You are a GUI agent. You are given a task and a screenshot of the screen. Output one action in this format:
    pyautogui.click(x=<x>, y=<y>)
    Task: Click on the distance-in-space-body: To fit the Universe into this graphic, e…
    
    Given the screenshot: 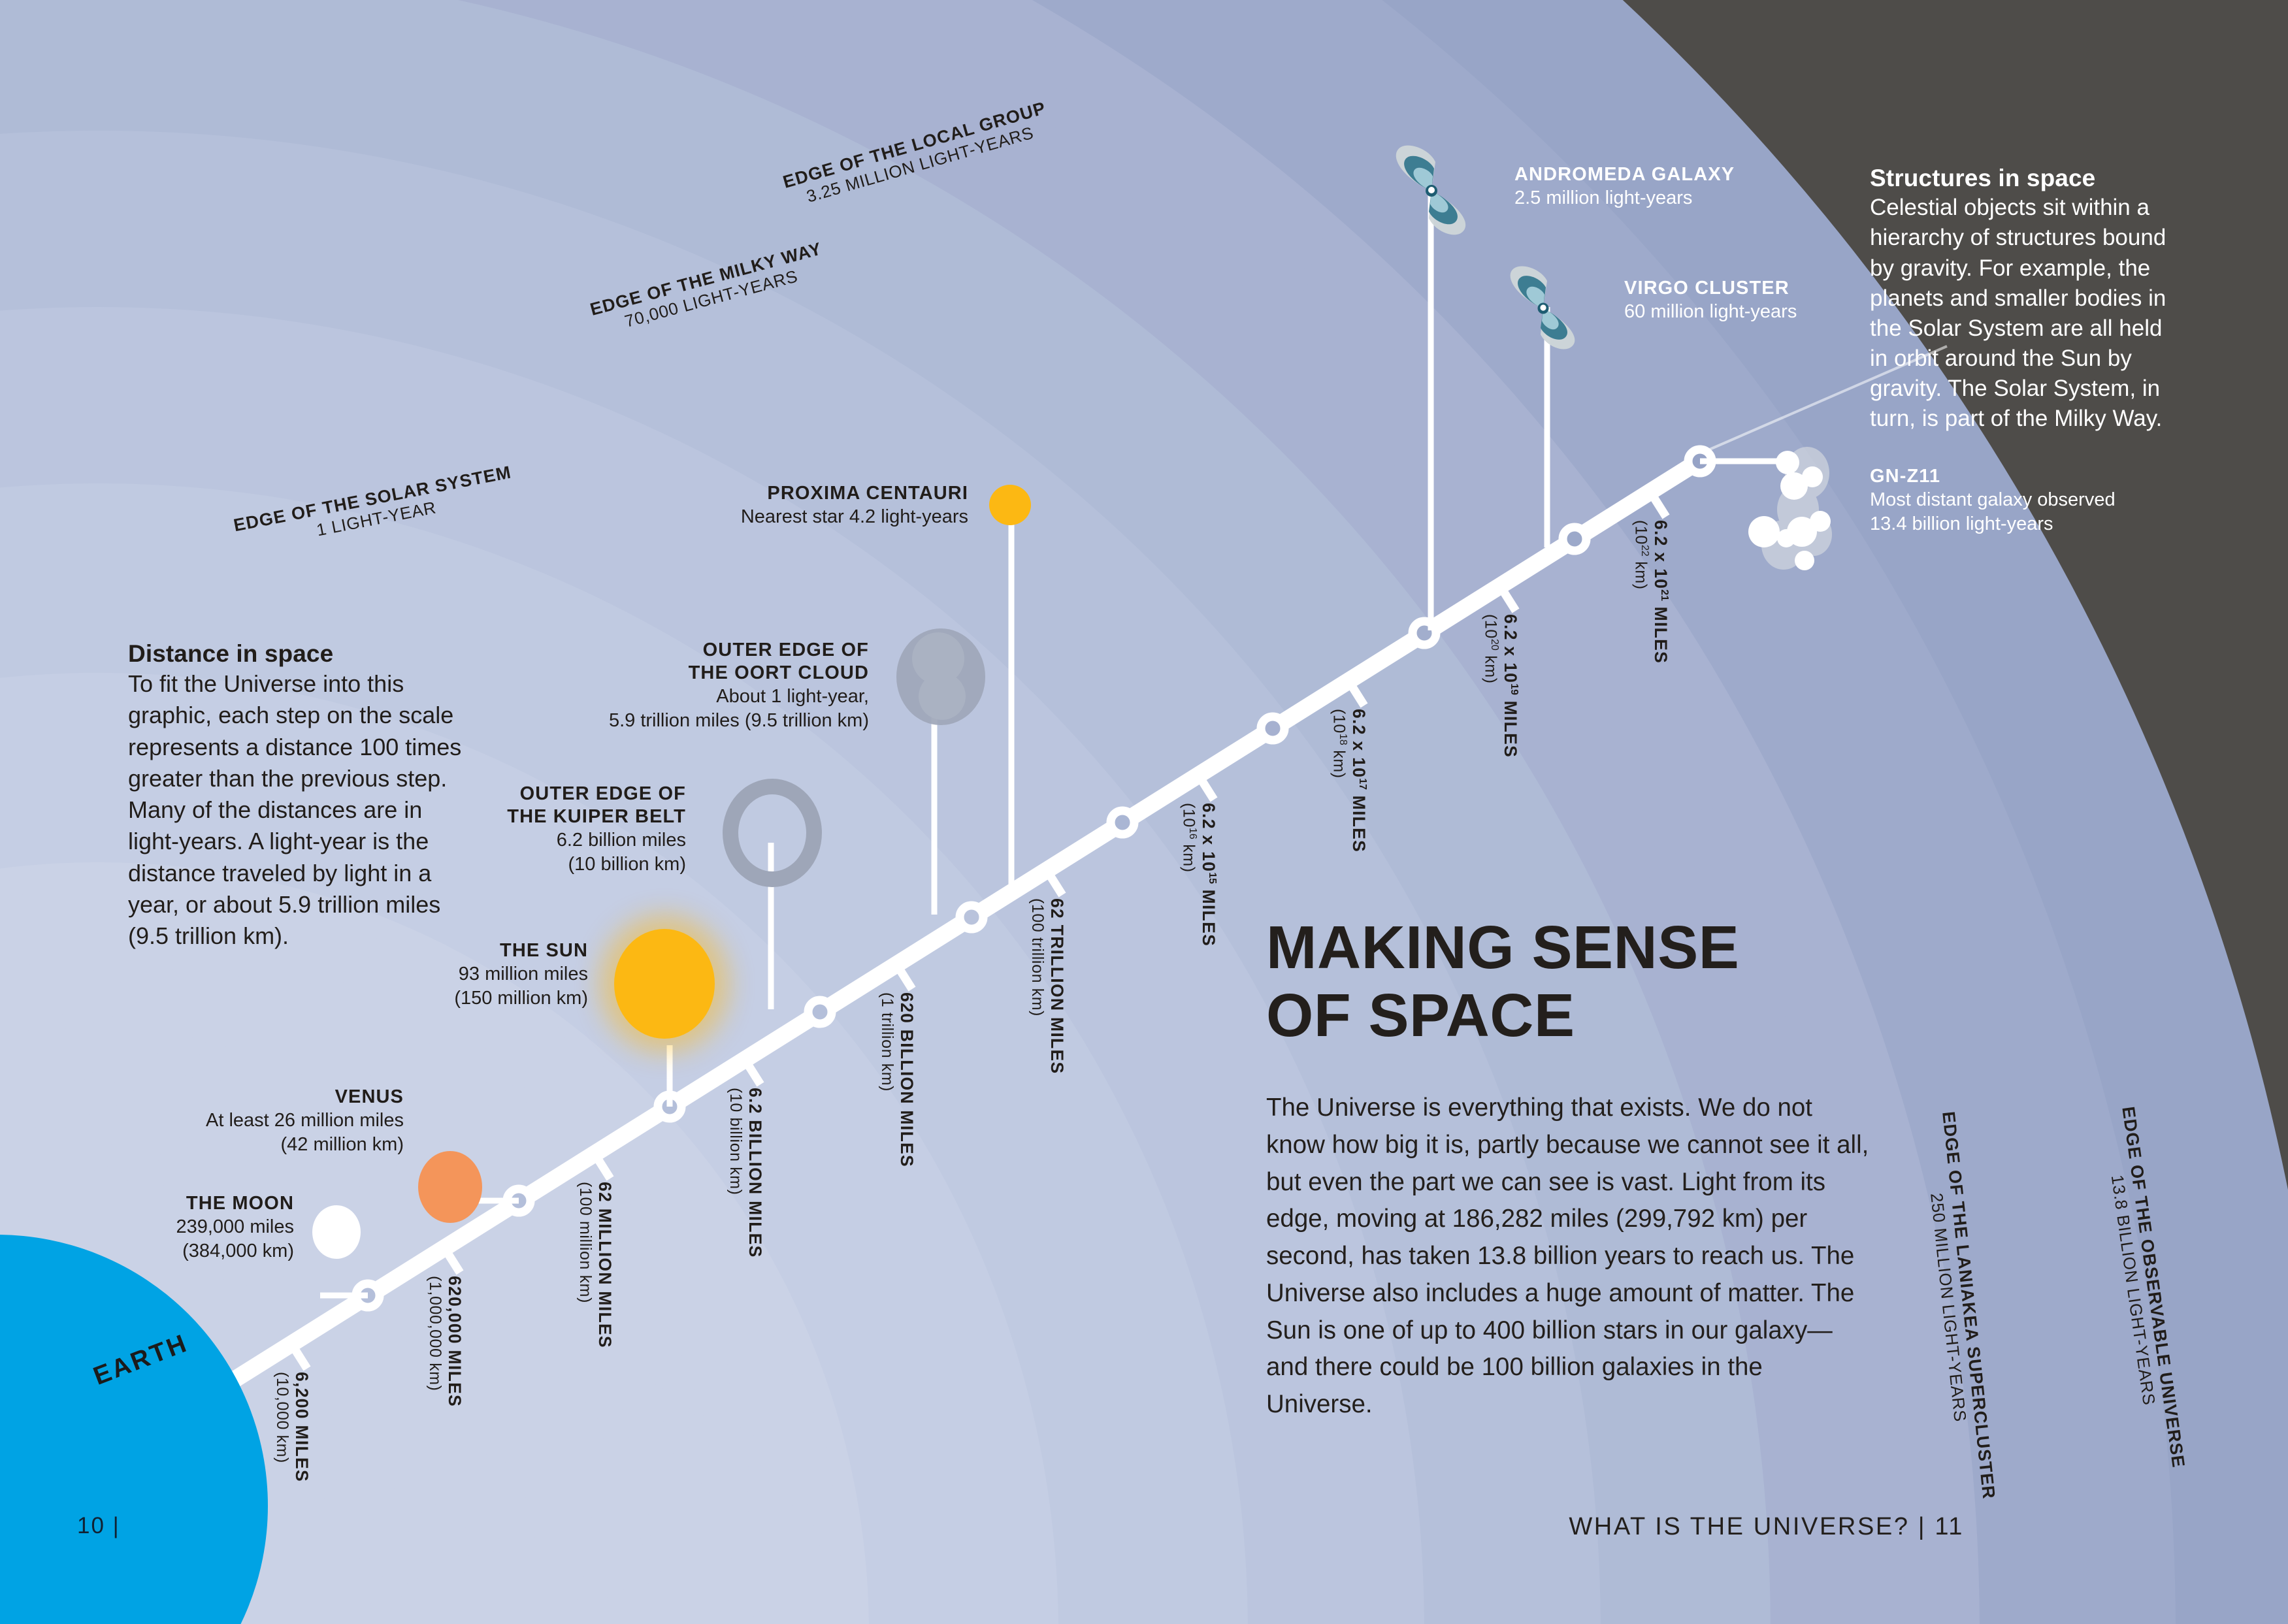 What is the action you would take?
    pyautogui.click(x=295, y=809)
    